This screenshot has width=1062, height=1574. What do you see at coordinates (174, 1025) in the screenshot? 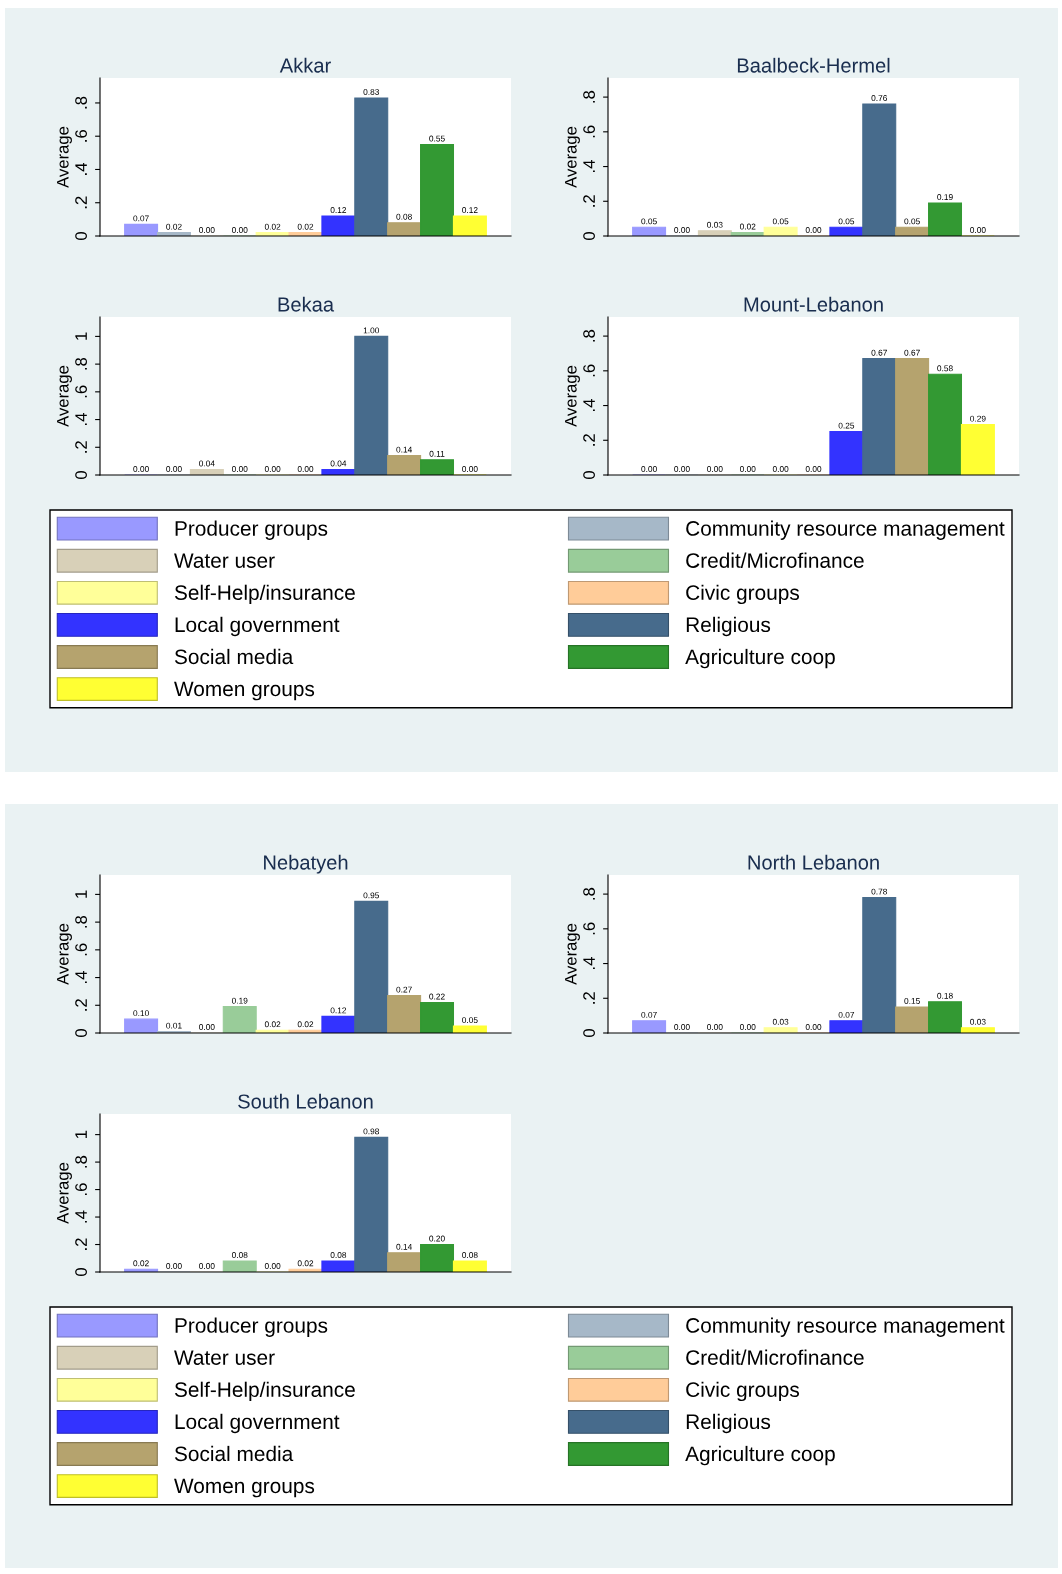
I see `data-label: 0.01` at bounding box center [174, 1025].